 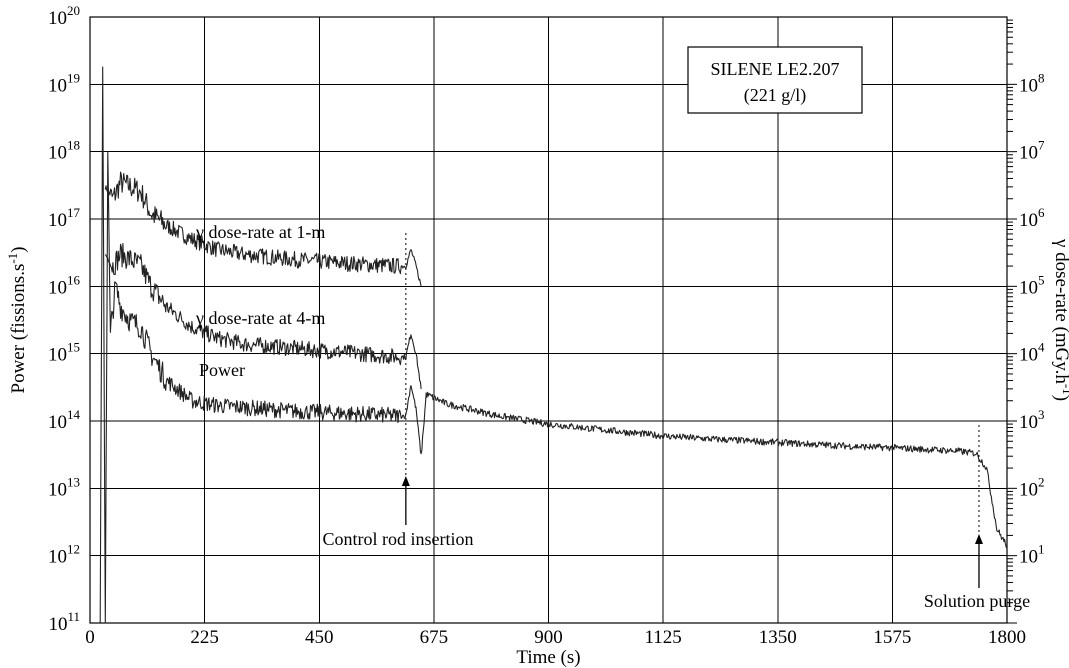 What do you see at coordinates (548, 657) in the screenshot?
I see `x-axis-label: Time (s)` at bounding box center [548, 657].